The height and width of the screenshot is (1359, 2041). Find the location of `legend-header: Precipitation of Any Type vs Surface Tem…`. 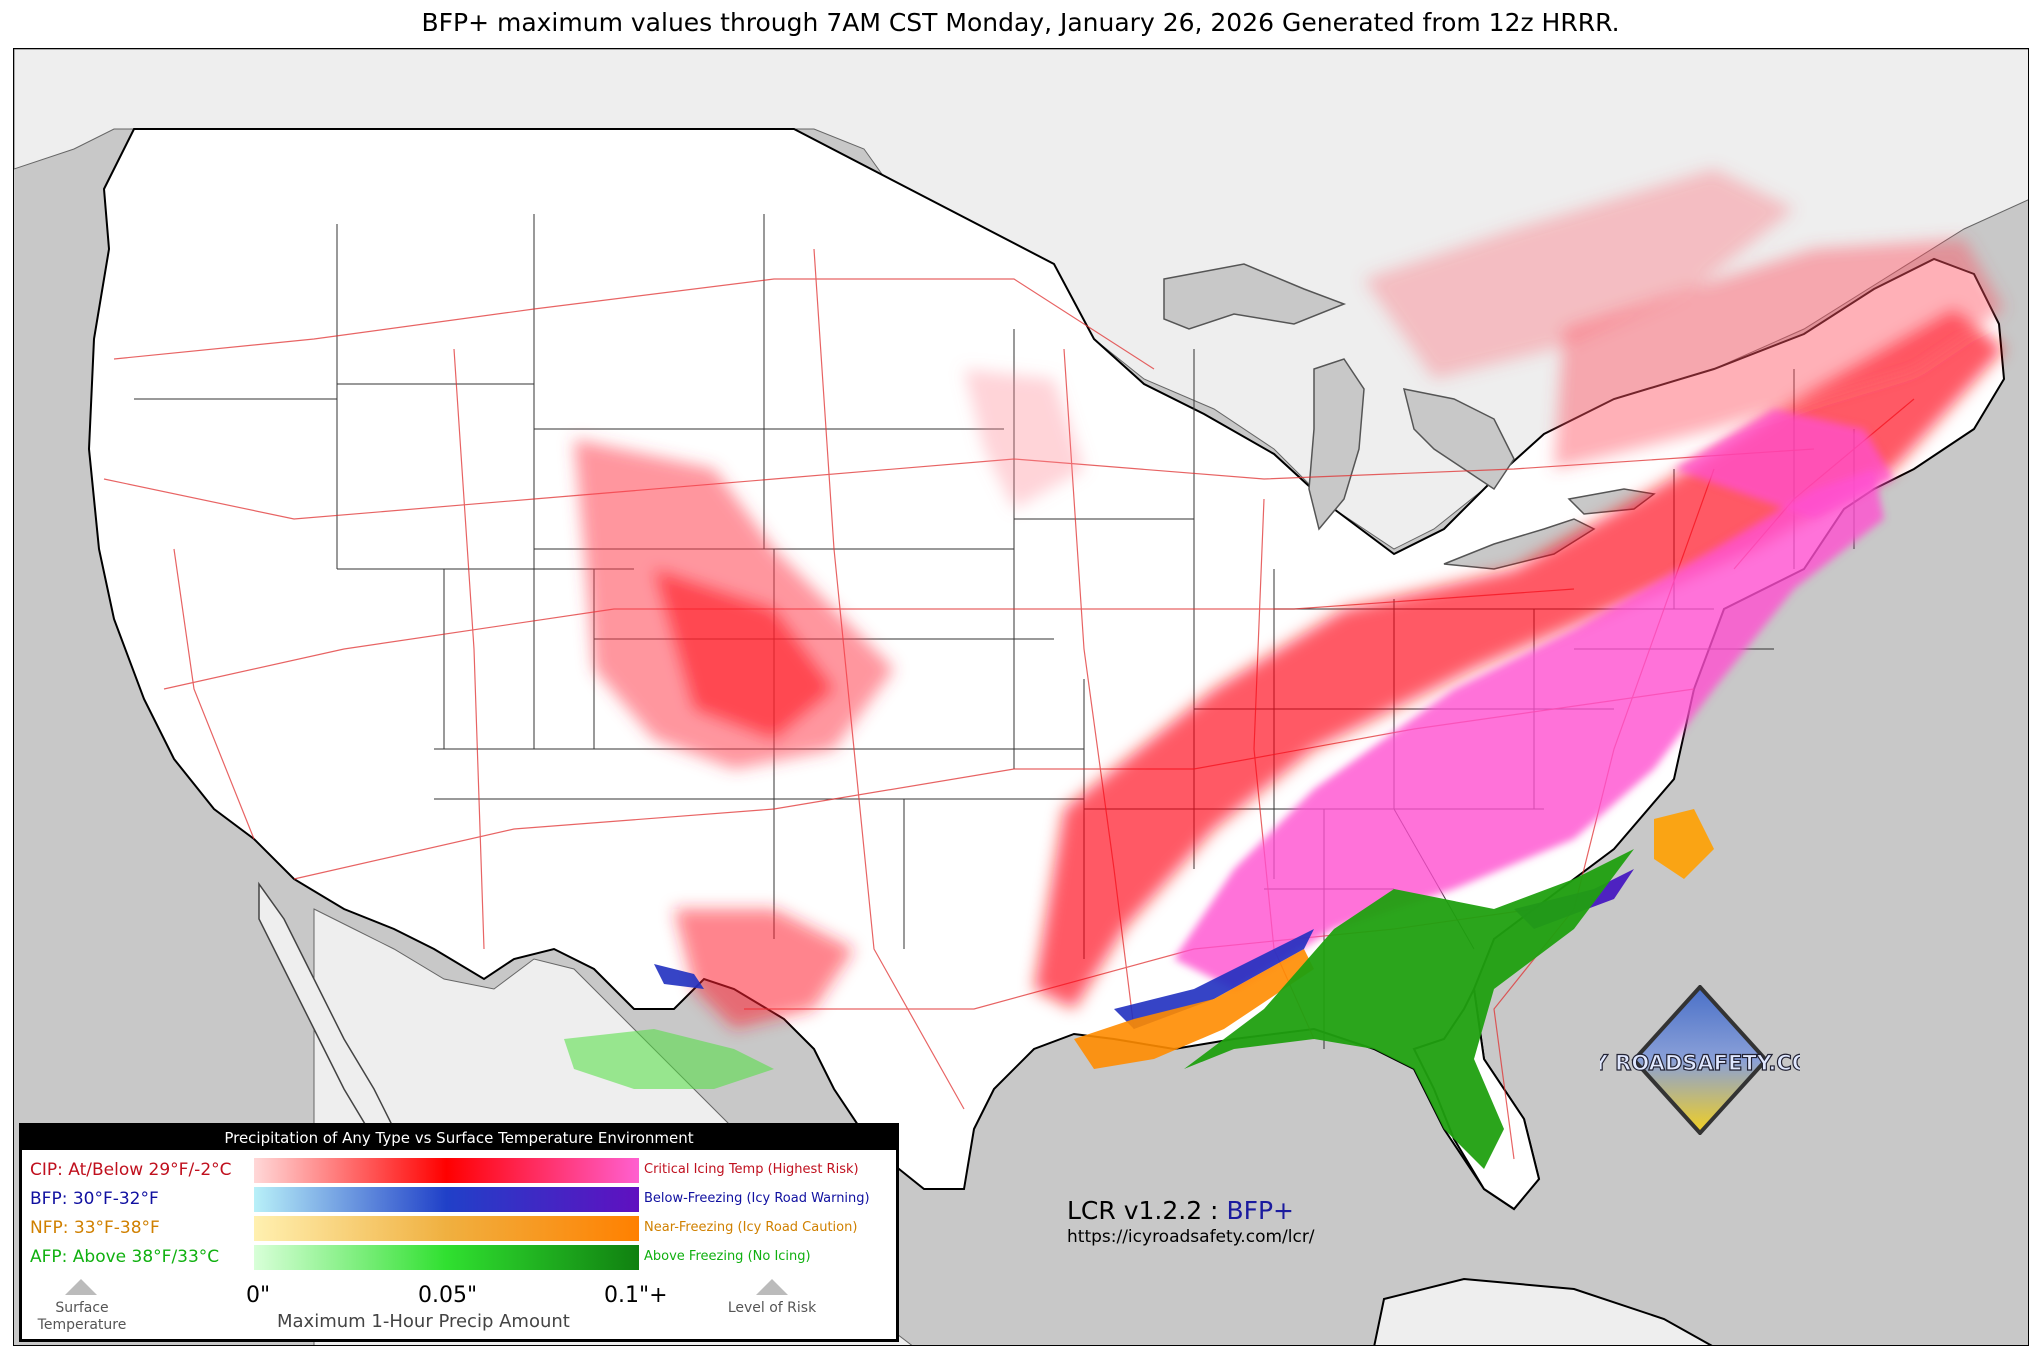

legend-header: Precipitation of Any Type vs Surface Tem… is located at coordinates (459, 1138).